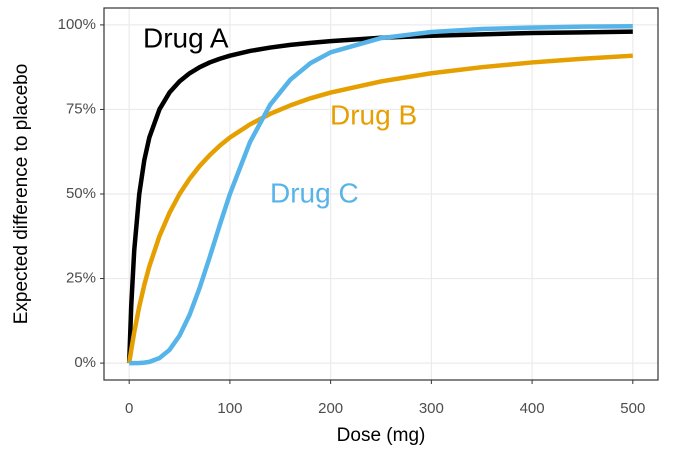  What do you see at coordinates (77, 24) in the screenshot?
I see `y-tick-label: 100%` at bounding box center [77, 24].